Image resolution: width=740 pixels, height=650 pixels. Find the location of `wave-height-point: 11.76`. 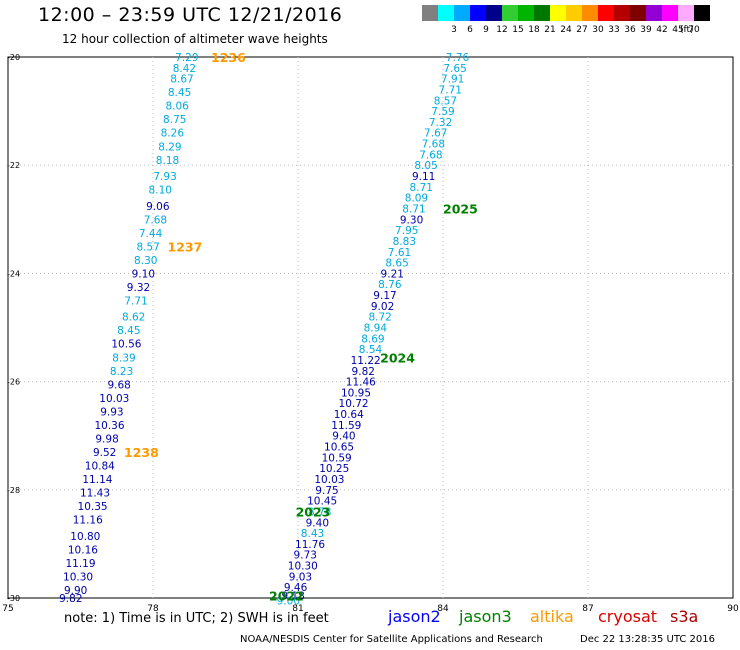

wave-height-point: 11.76 is located at coordinates (310, 545).